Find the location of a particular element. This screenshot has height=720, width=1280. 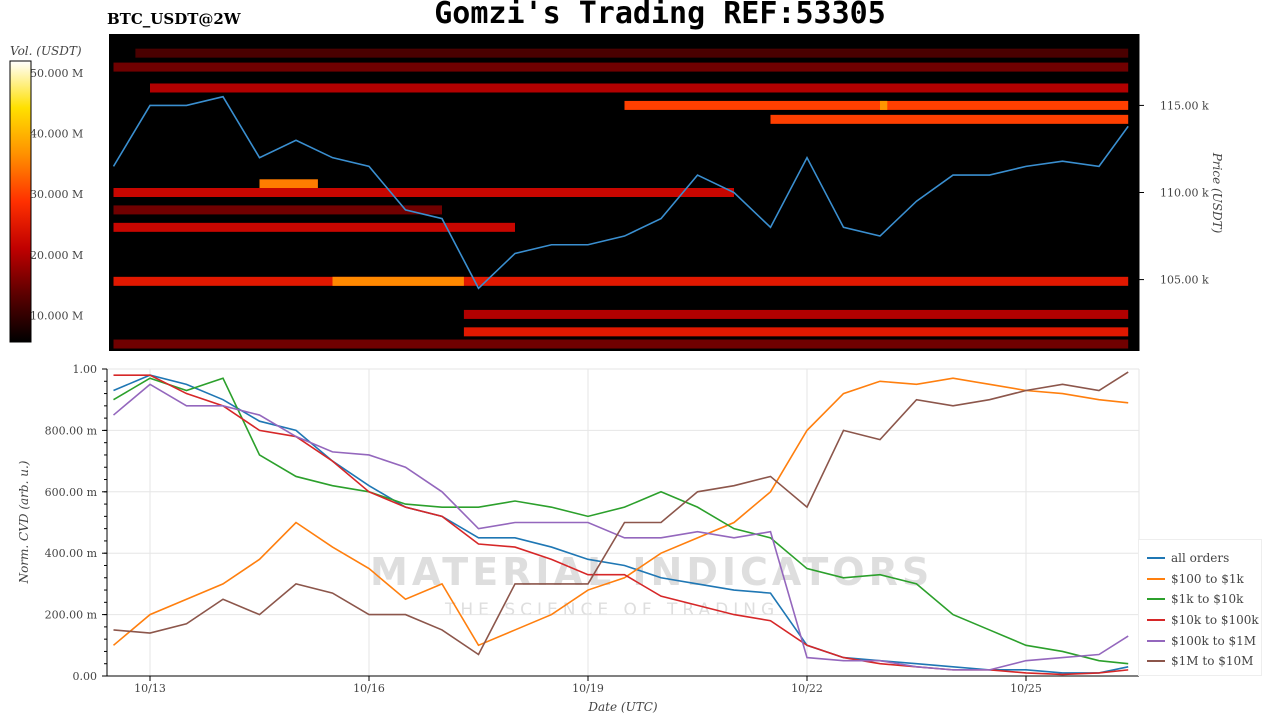

colorbar-tick-label: 10.000 M is located at coordinates (56, 315).